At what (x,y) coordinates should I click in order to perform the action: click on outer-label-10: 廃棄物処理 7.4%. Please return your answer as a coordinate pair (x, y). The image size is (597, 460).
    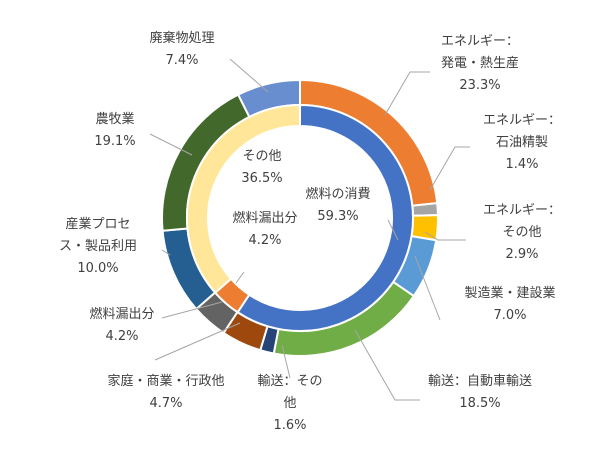
    Looking at the image, I should click on (181, 49).